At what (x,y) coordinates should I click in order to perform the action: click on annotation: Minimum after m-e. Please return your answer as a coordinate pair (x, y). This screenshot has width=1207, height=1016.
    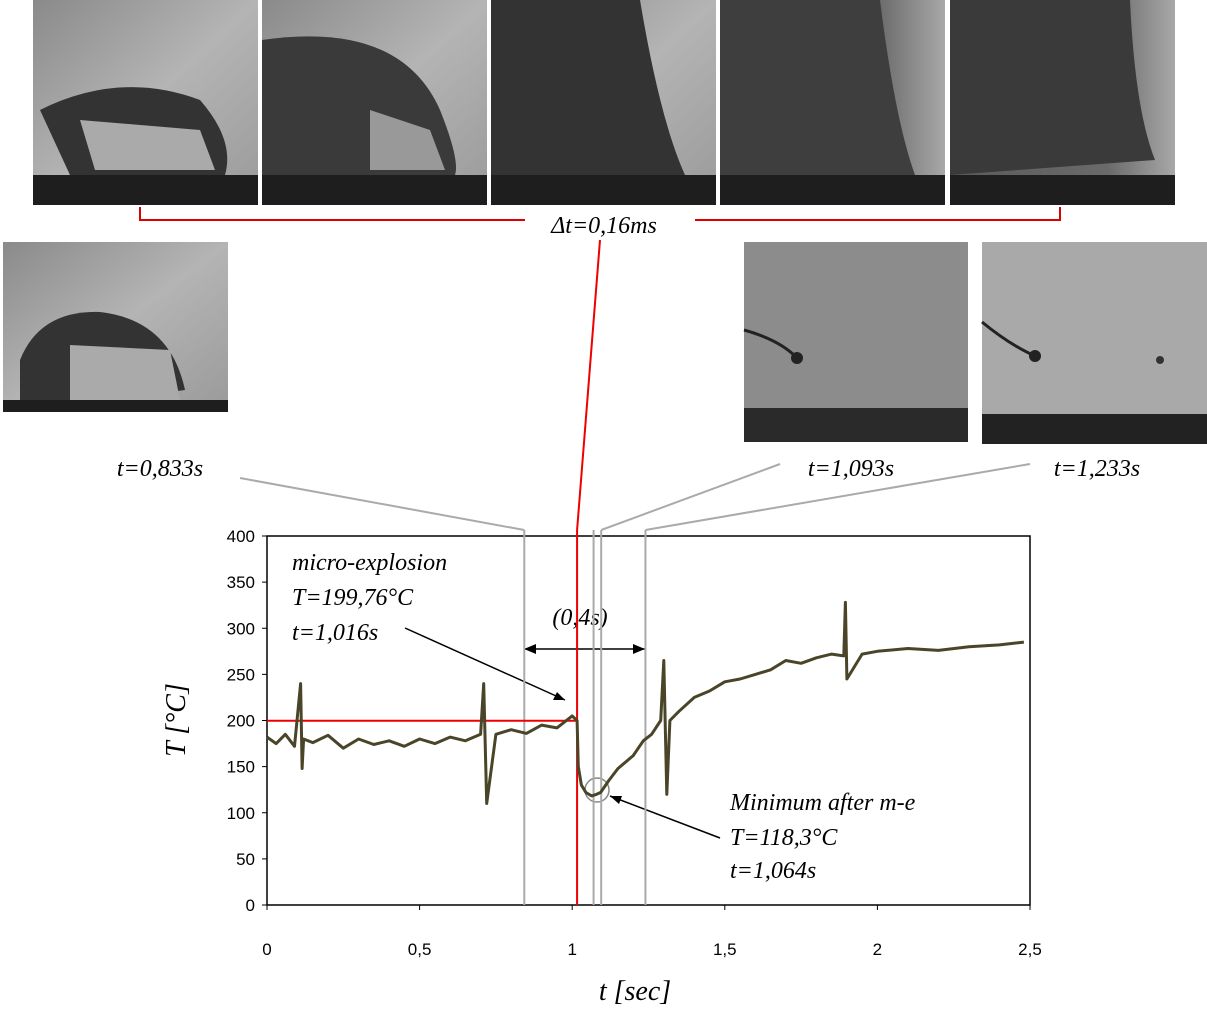
    Looking at the image, I should click on (822, 803).